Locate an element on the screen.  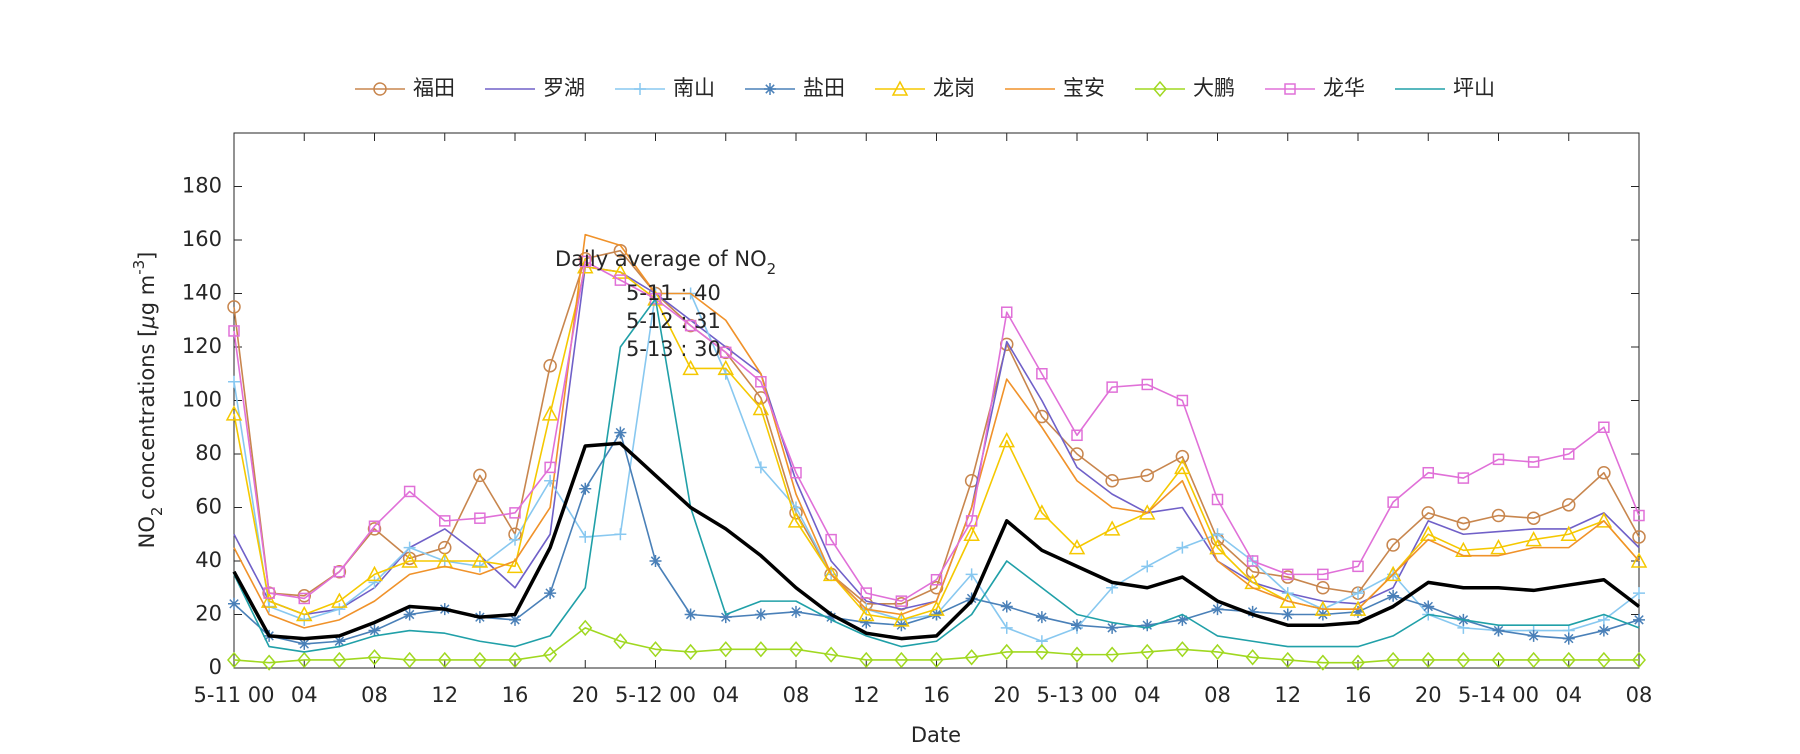
legend-label: 福田 is located at coordinates (434, 88).